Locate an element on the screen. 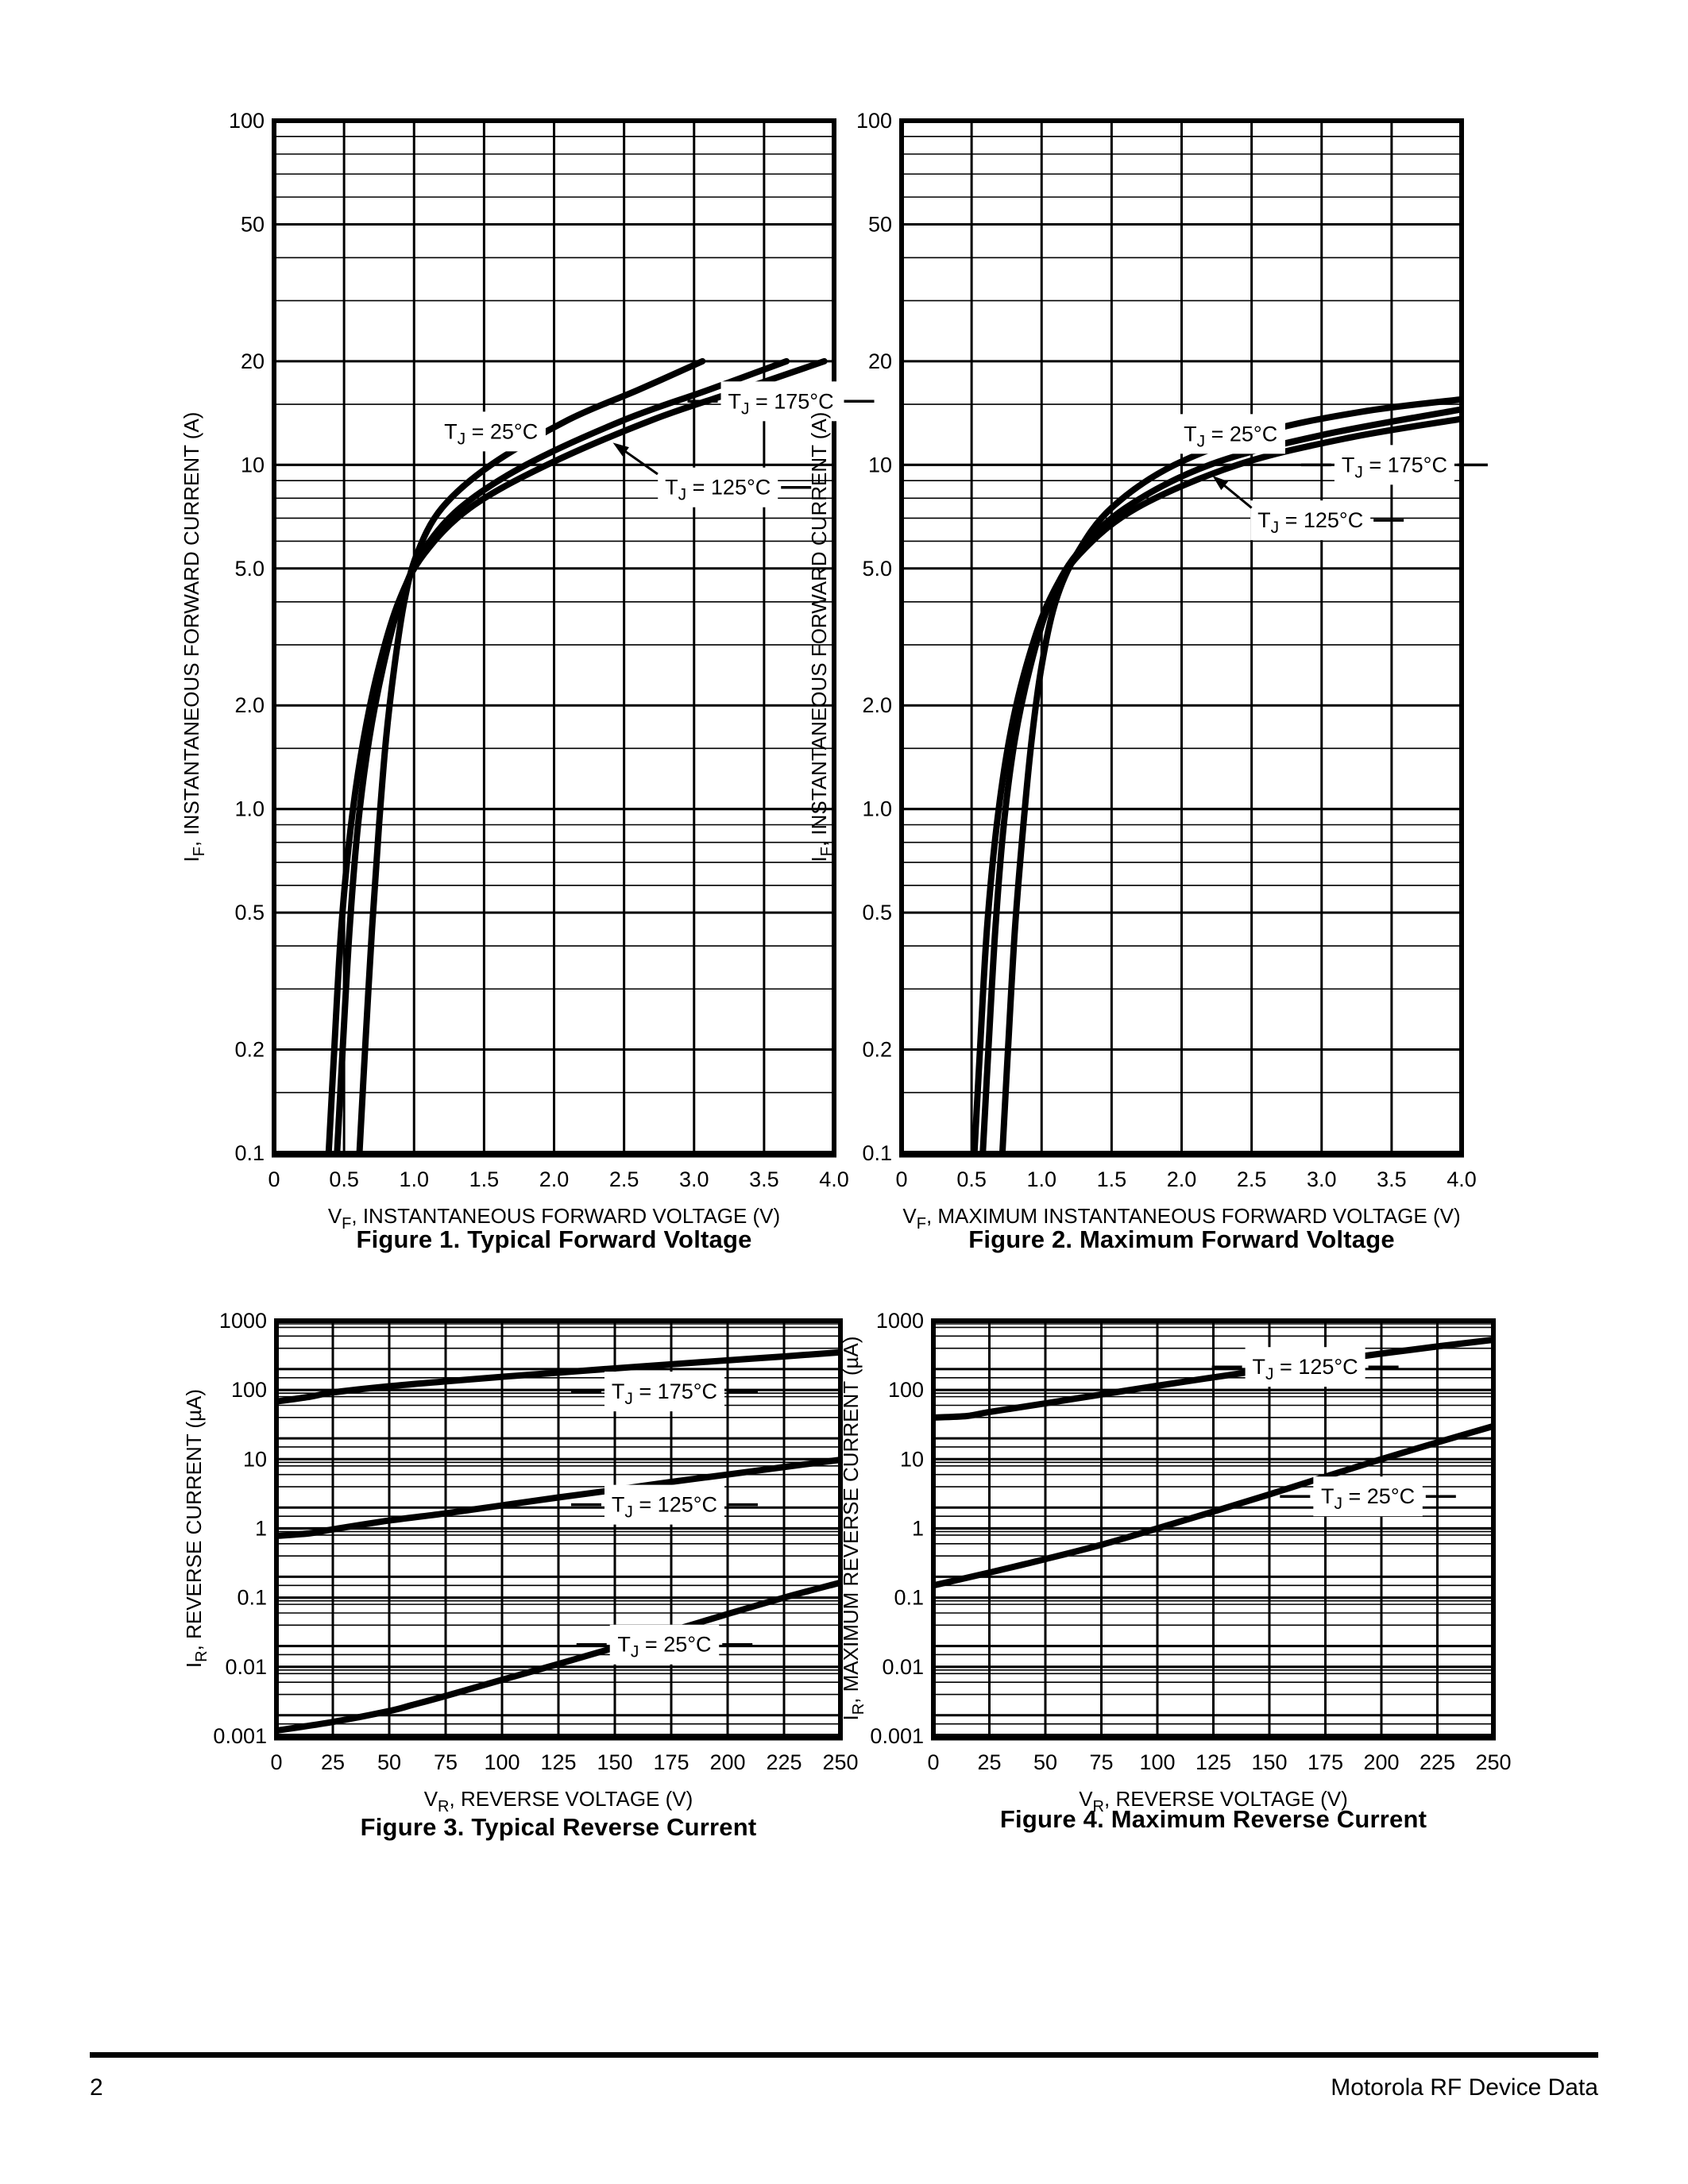 Image resolution: width=1688 pixels, height=2184 pixels. figure-1-caption: Figure 1. Typical Forward Voltage is located at coordinates (554, 1239).